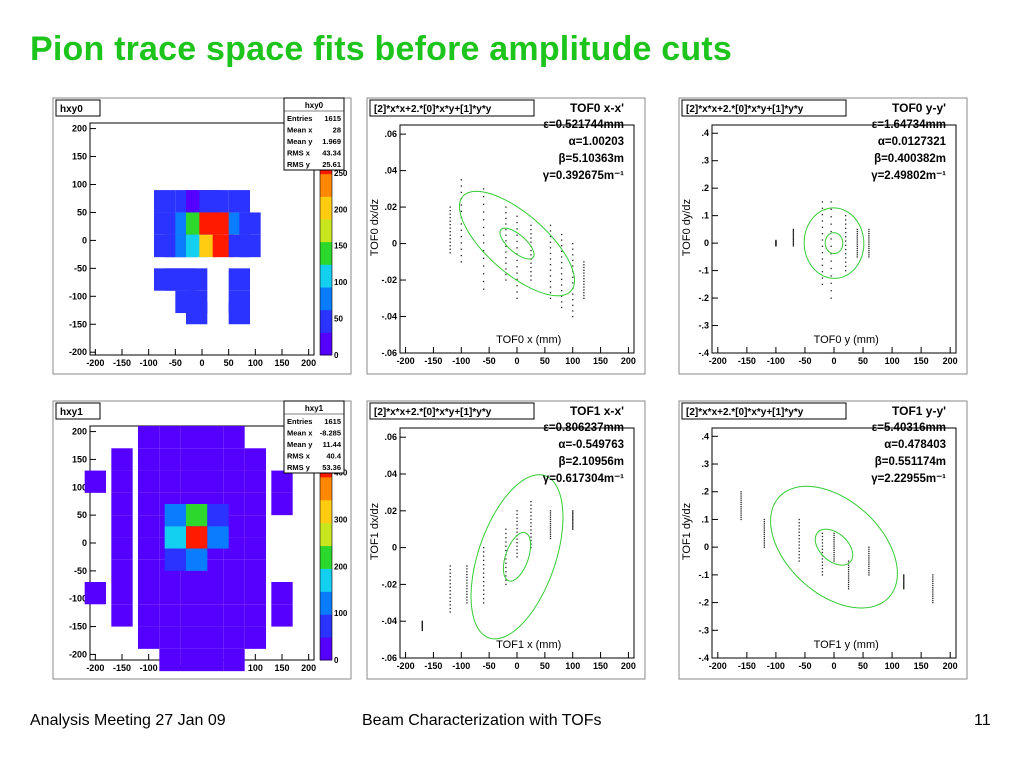 Image resolution: width=1024 pixels, height=768 pixels. Describe the element at coordinates (389, 658) in the screenshot. I see `y-tick-label: -.06` at that location.